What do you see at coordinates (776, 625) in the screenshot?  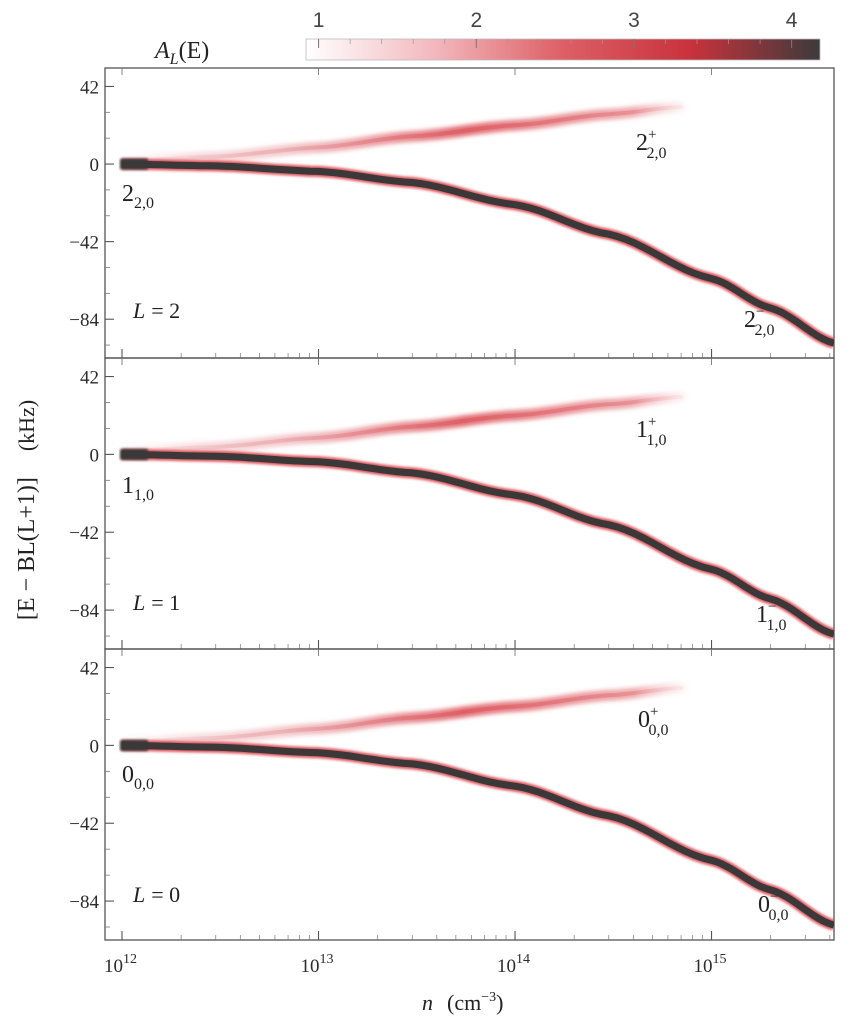 I see `state-label-minus-sub: 1,0` at bounding box center [776, 625].